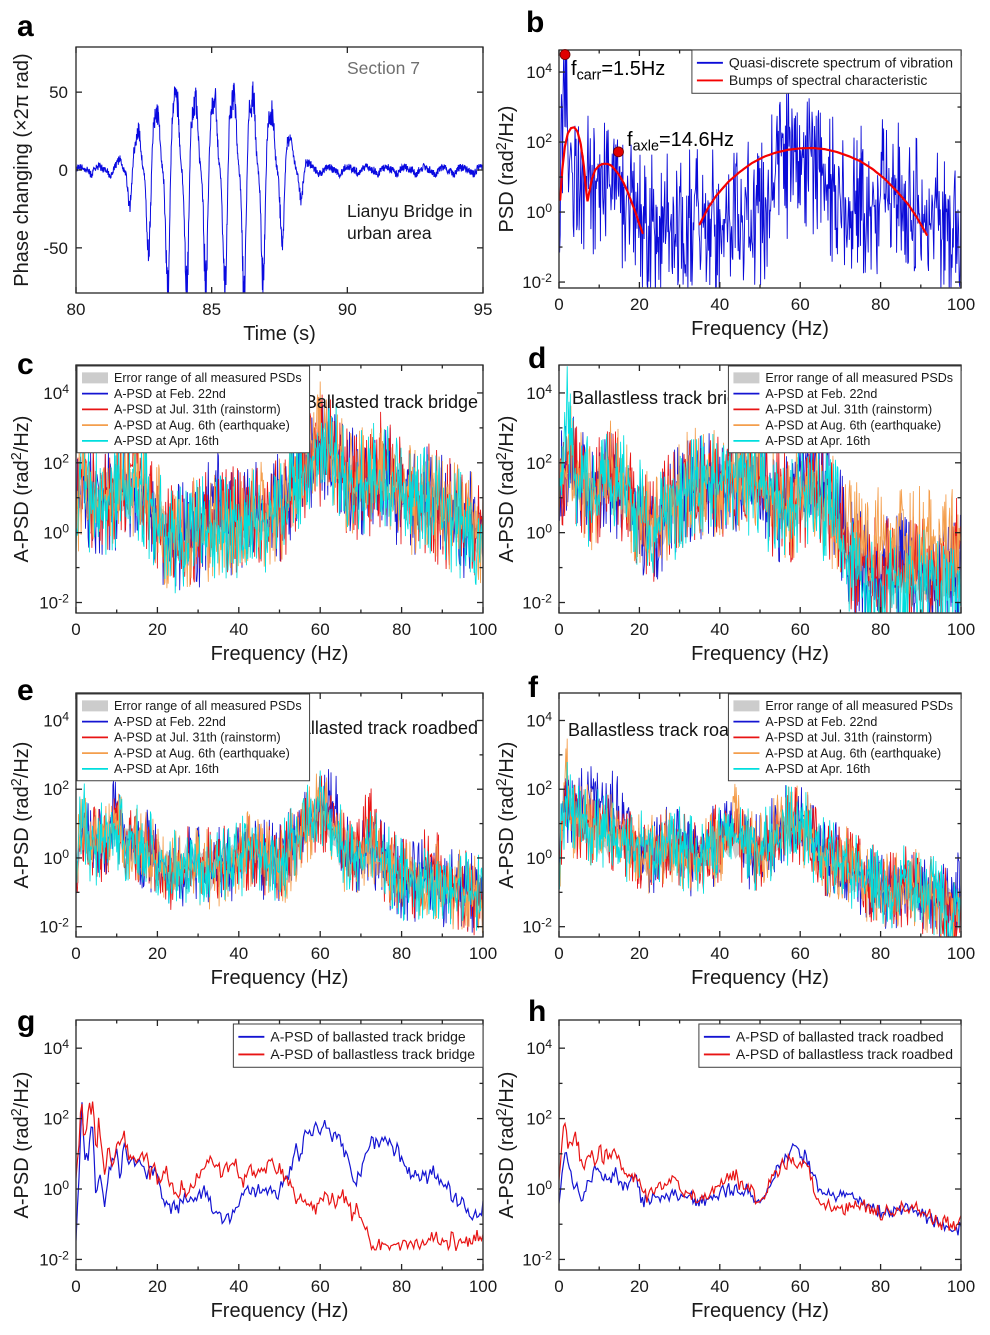  Describe the element at coordinates (840, 1037) in the screenshot. I see `legend-label: A-PSD of ballasted track roadbed` at that location.